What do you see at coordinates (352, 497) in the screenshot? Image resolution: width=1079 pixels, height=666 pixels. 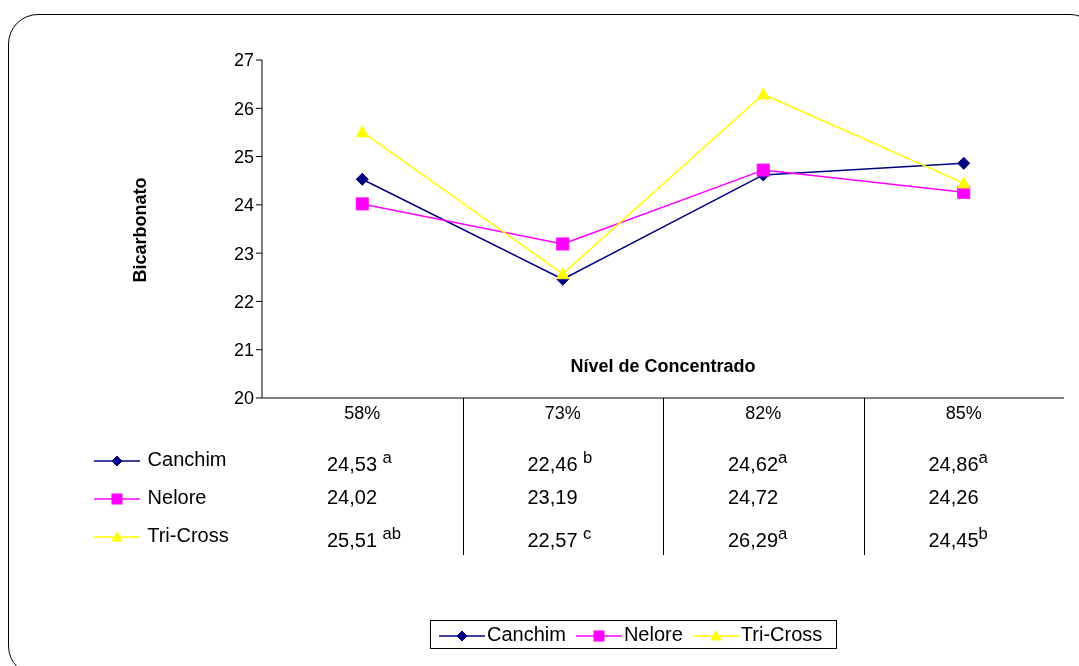 I see `data-label: 24,02` at bounding box center [352, 497].